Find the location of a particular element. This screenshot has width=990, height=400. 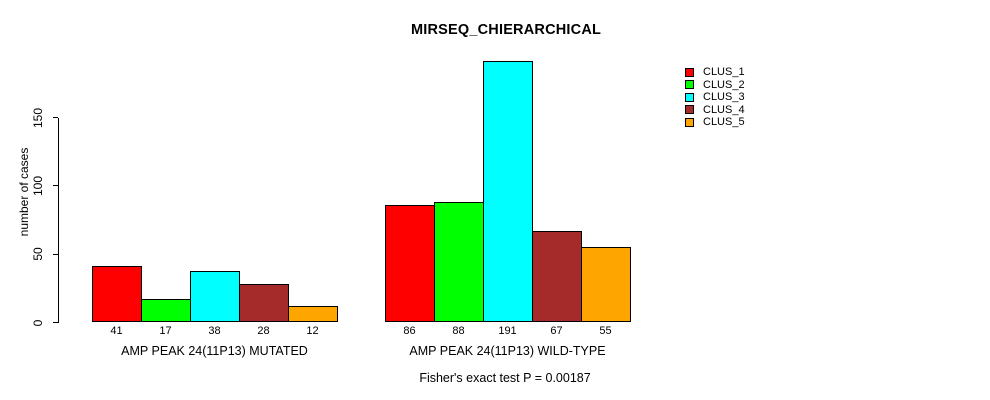

bar-value-label: 88 is located at coordinates (458, 331).